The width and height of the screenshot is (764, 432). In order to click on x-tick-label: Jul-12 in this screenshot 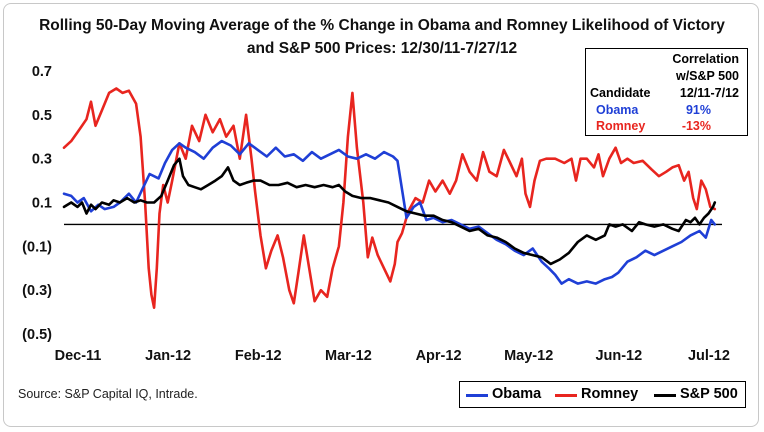, I will do `click(709, 356)`.